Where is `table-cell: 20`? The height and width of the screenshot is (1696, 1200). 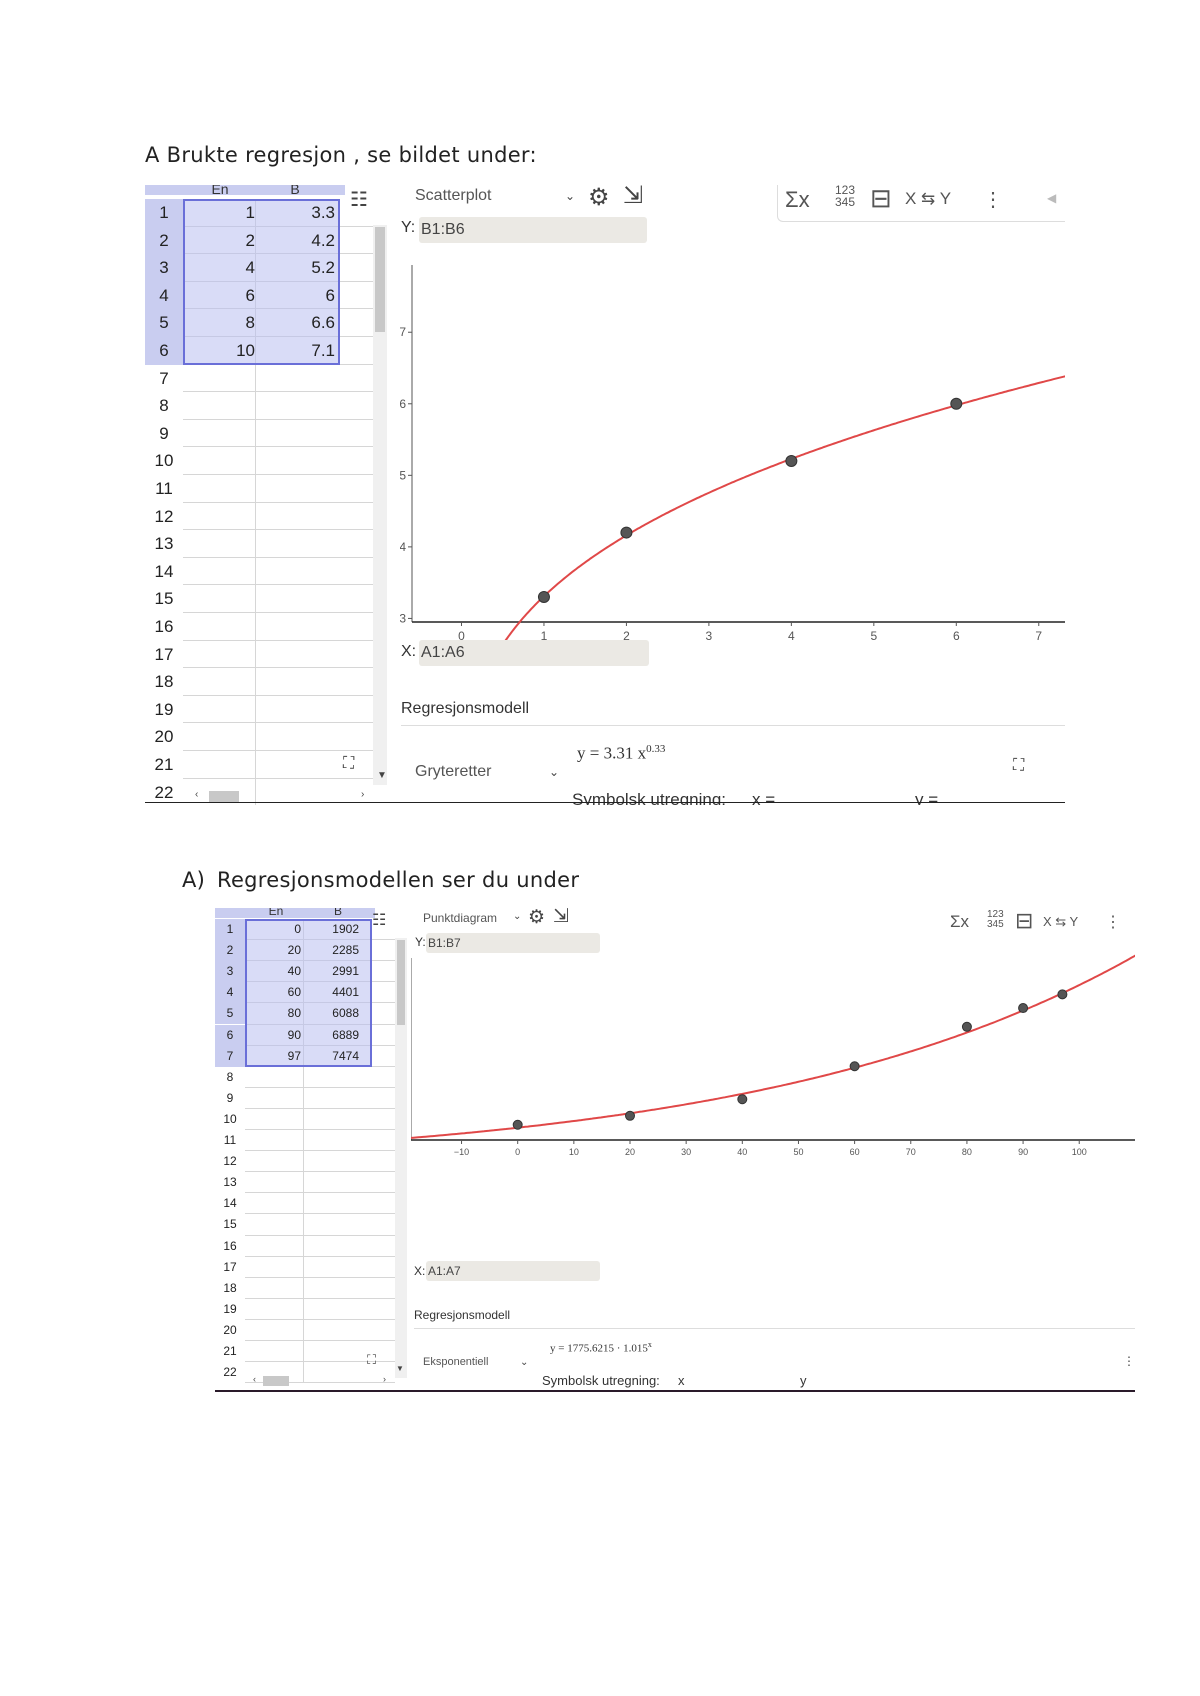 table-cell: 20 is located at coordinates (294, 950).